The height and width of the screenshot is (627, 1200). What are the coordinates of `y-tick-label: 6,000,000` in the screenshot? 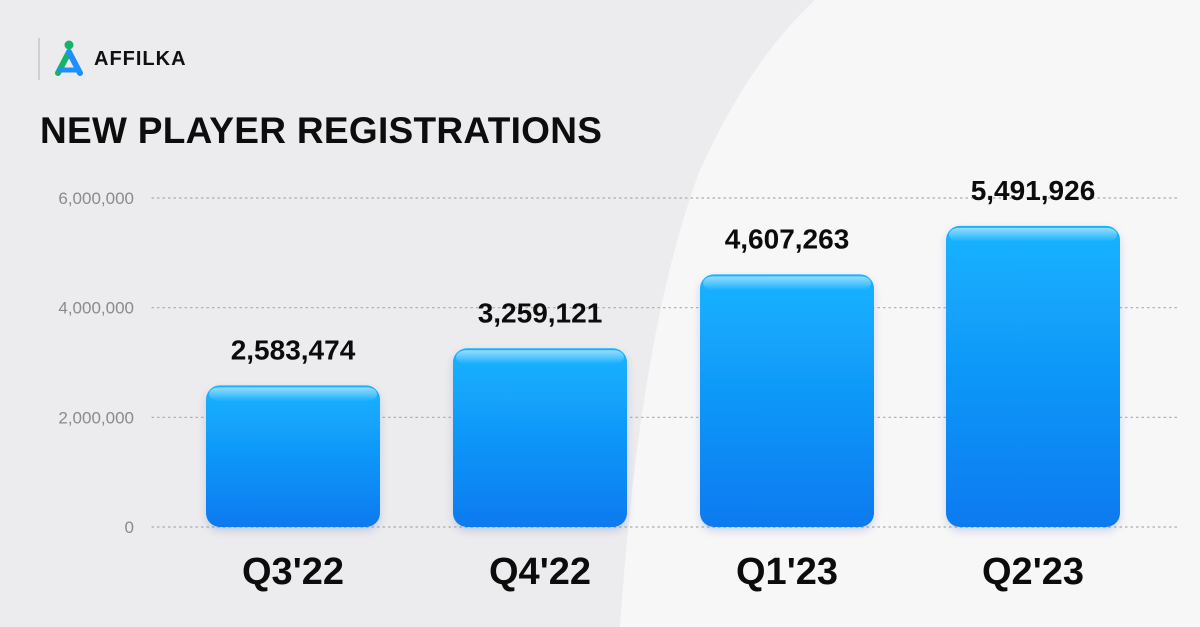 It's located at (96, 198).